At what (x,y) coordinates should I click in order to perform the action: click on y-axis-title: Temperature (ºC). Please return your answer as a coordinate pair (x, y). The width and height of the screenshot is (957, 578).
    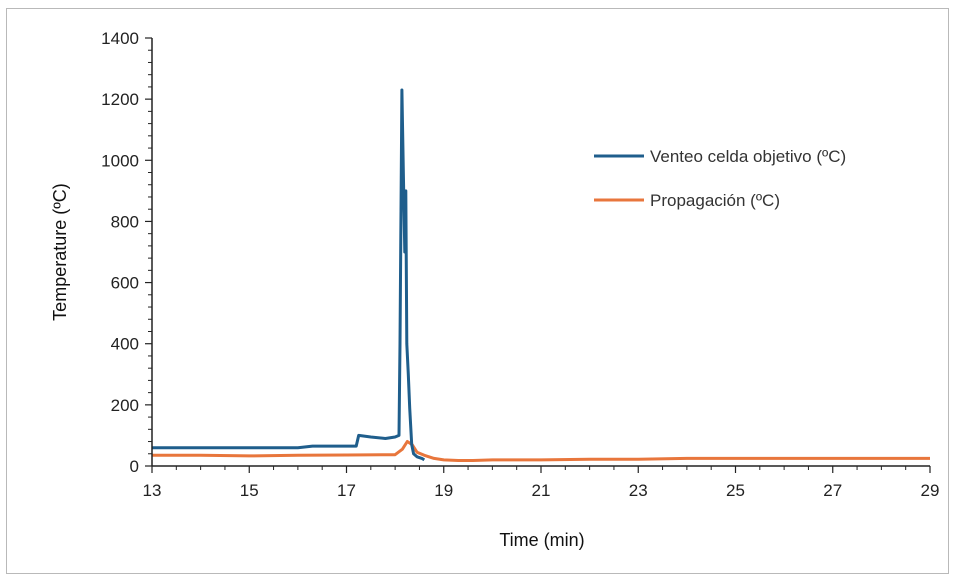
    Looking at the image, I should click on (60, 252).